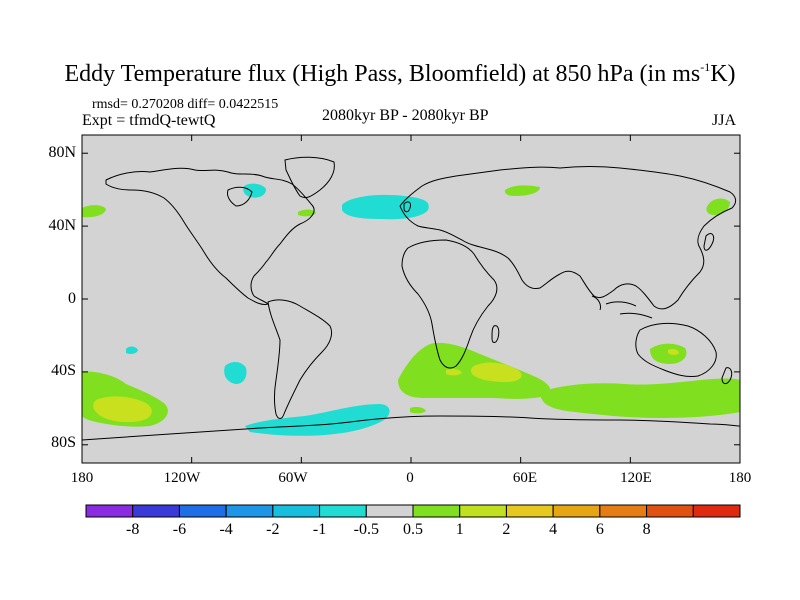 This screenshot has height=600, width=800. What do you see at coordinates (385, 207) in the screenshot?
I see `north-atlantic-negative-region` at bounding box center [385, 207].